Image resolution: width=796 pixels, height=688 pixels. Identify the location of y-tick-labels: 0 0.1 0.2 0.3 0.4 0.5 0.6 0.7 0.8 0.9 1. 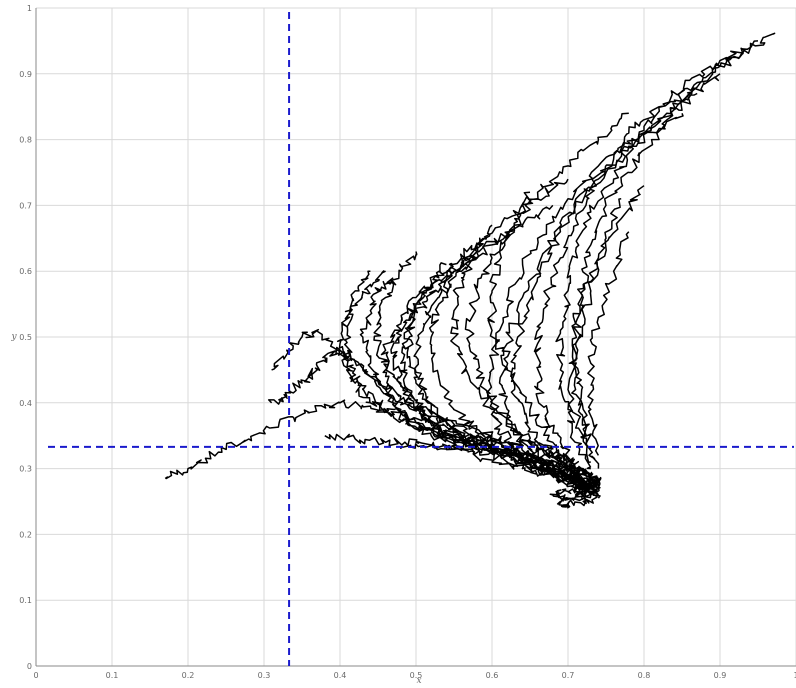
(25, 337).